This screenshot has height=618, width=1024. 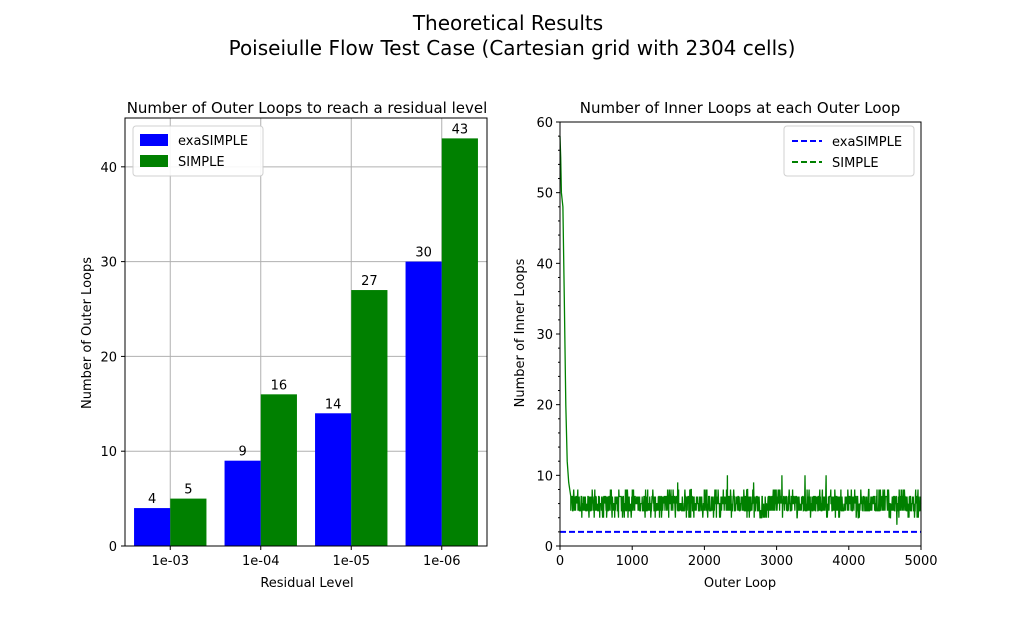 I want to click on bar-value-label: 27, so click(x=369, y=281).